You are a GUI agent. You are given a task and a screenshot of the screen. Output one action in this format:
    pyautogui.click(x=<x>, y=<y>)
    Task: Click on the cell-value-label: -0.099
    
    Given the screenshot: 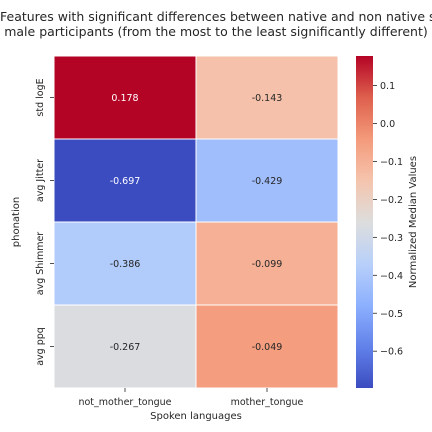 What is the action you would take?
    pyautogui.click(x=267, y=264)
    